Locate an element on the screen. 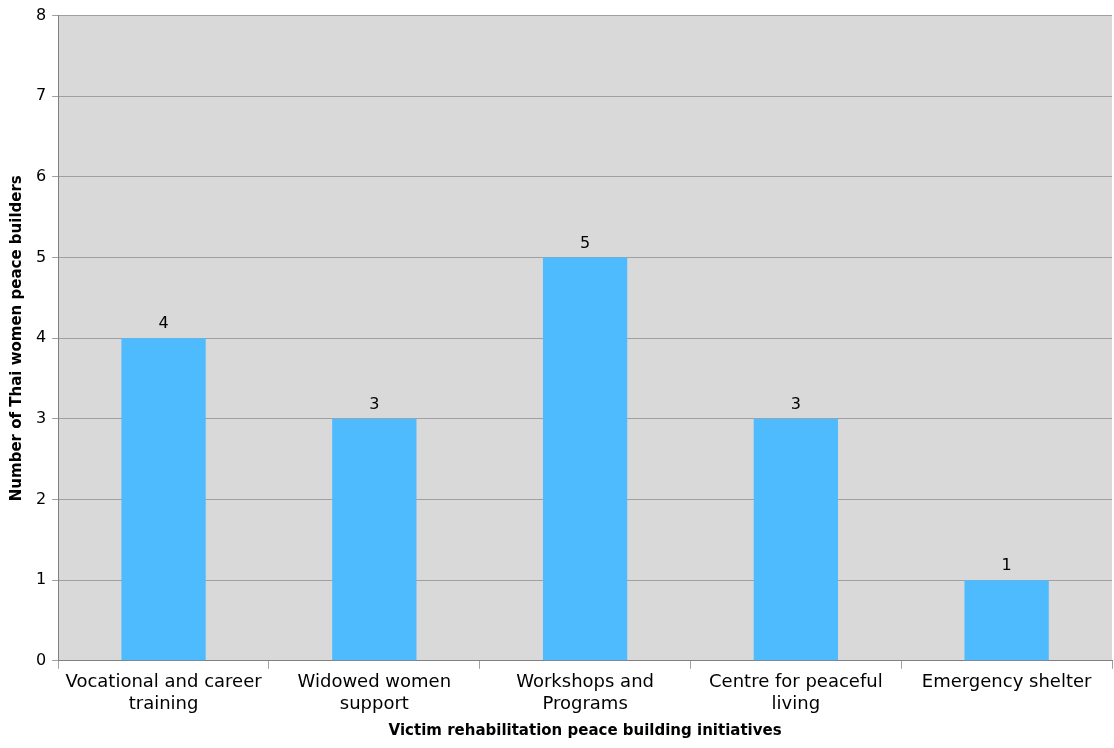 This screenshot has height=748, width=1114. y-tick-label: 8 is located at coordinates (41, 14).